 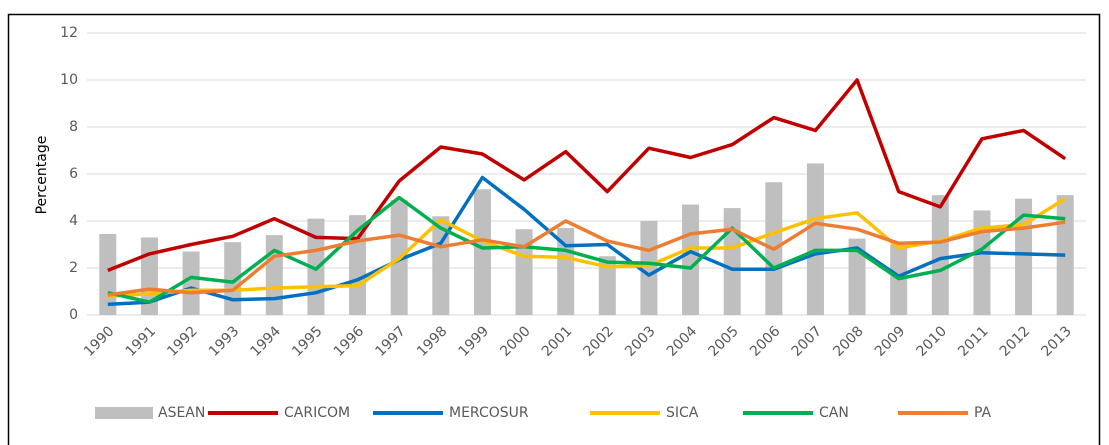 I want to click on legend-swatch, so click(x=124, y=413).